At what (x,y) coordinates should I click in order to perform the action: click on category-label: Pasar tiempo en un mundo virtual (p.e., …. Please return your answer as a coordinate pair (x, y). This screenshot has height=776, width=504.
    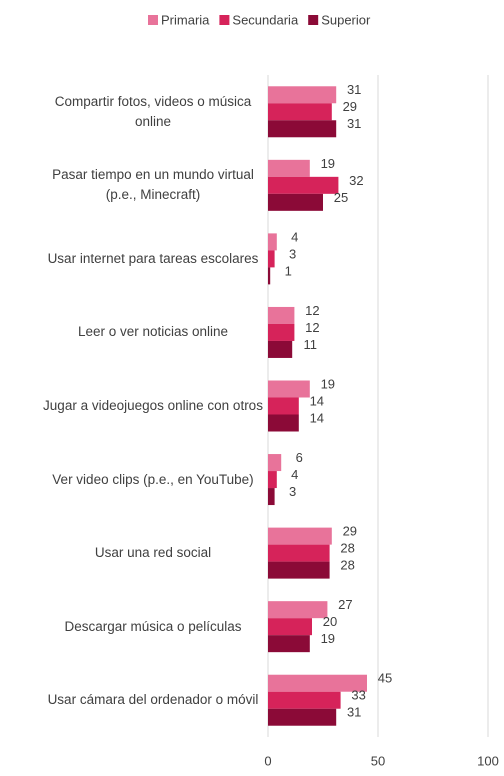
    Looking at the image, I should click on (153, 185).